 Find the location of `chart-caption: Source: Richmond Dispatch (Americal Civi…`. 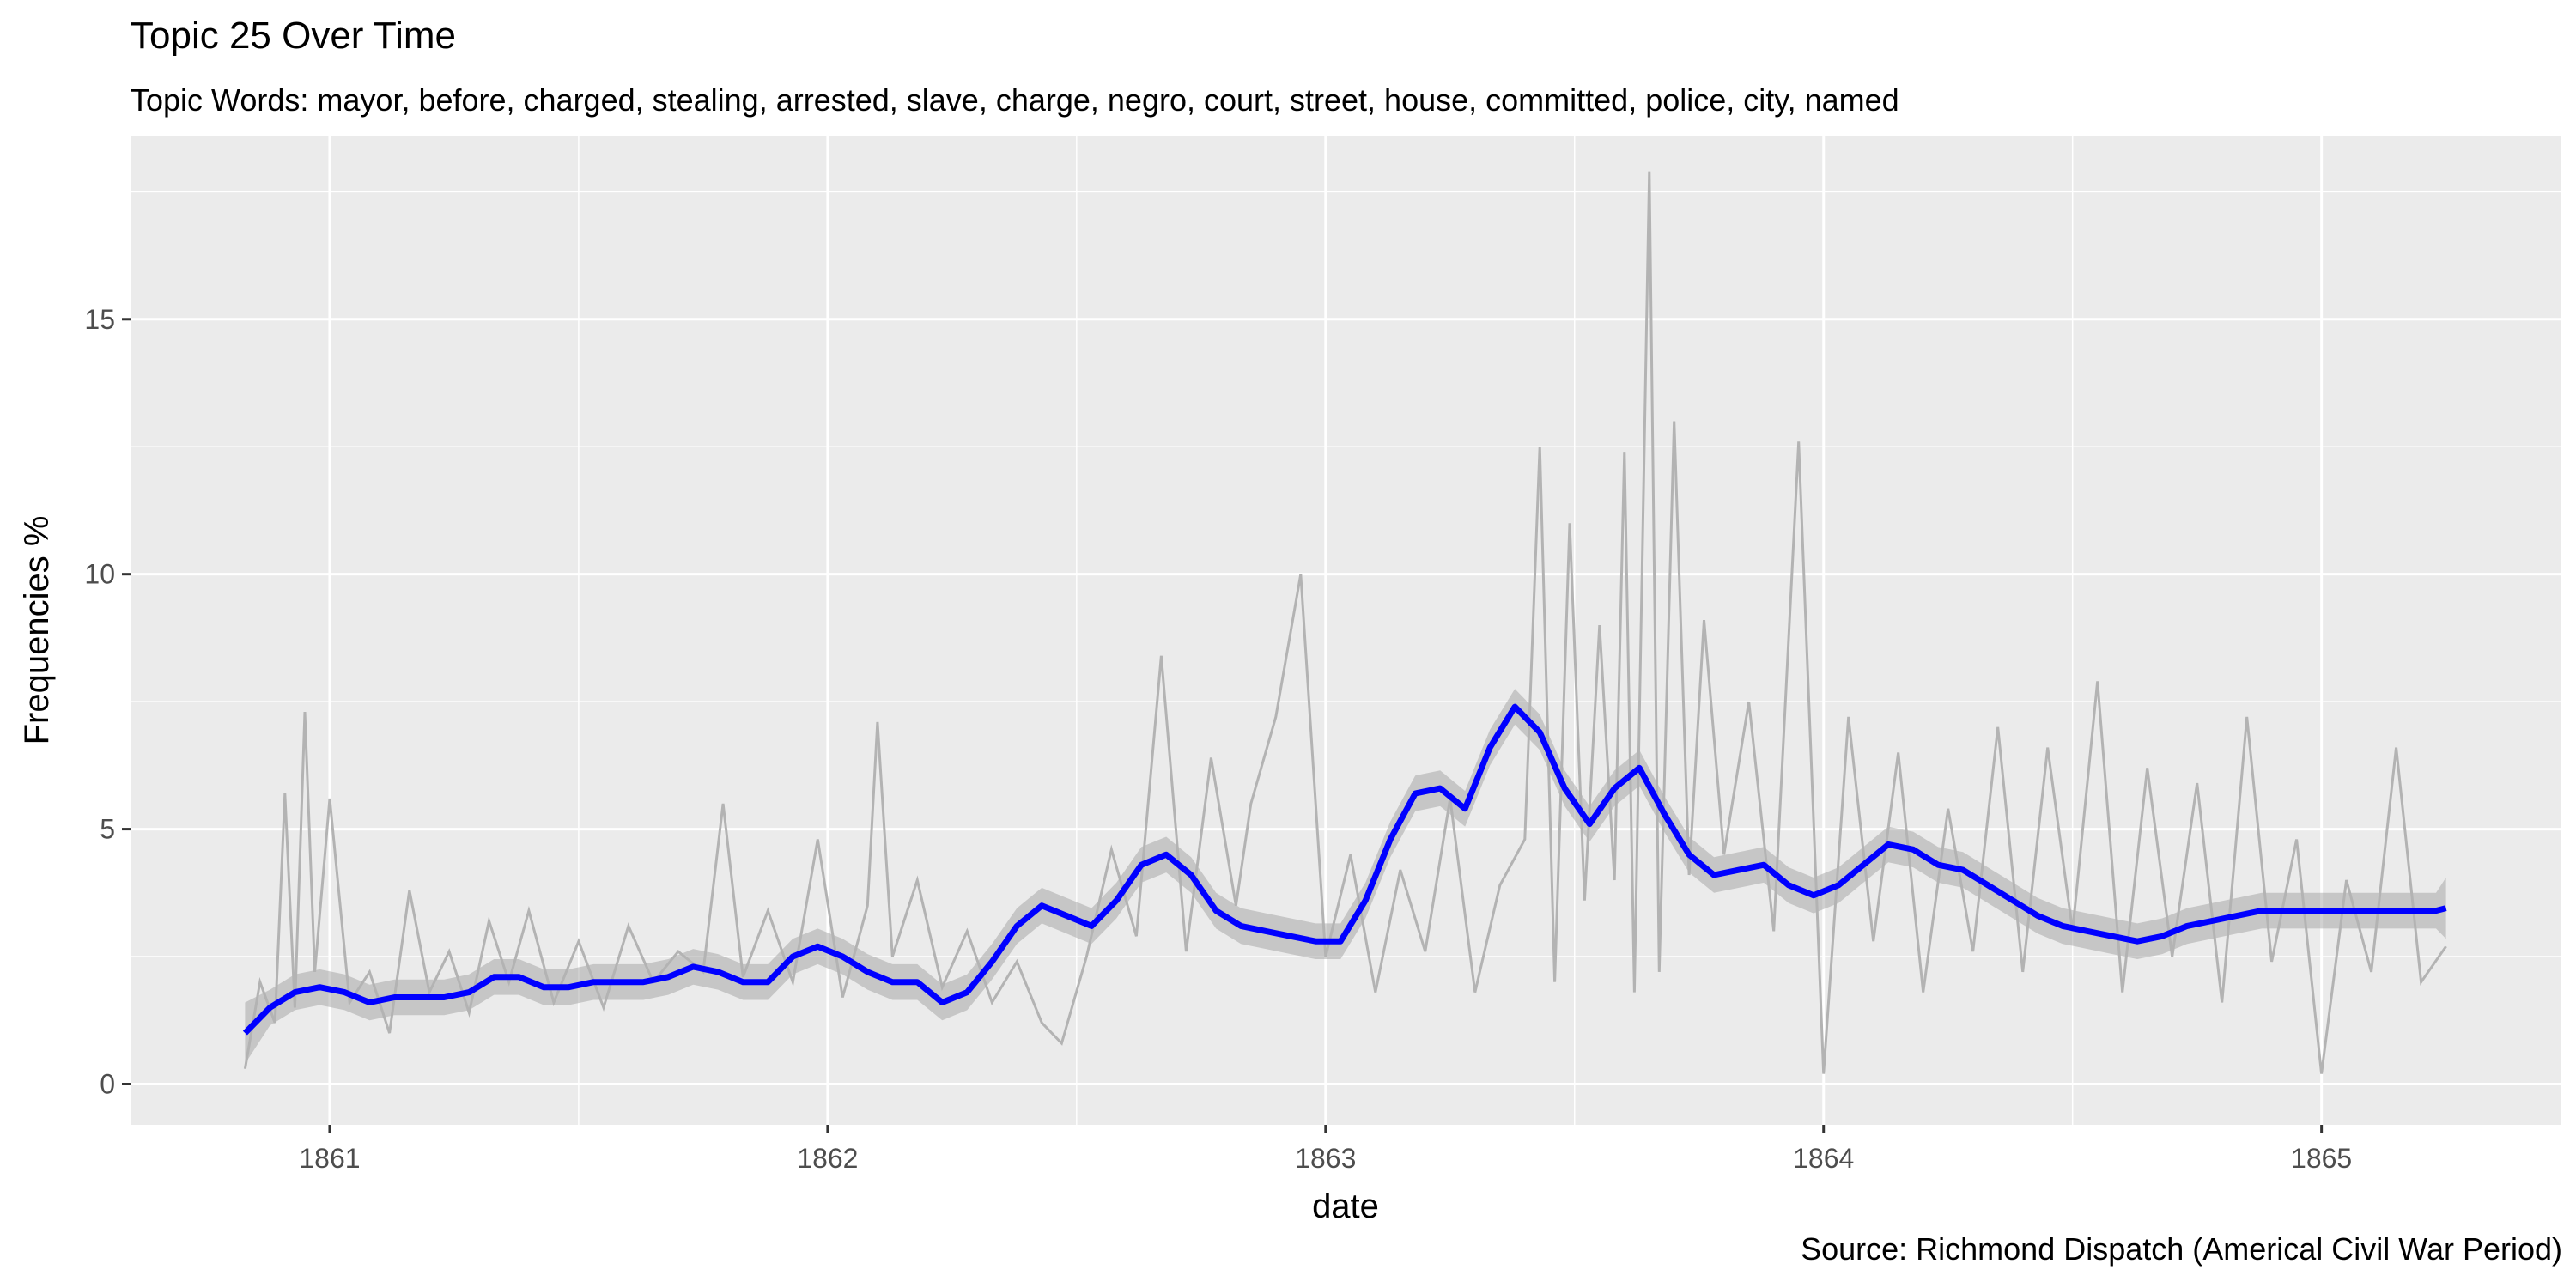

chart-caption: Source: Richmond Dispatch (Americal Civi… is located at coordinates (2181, 1249).